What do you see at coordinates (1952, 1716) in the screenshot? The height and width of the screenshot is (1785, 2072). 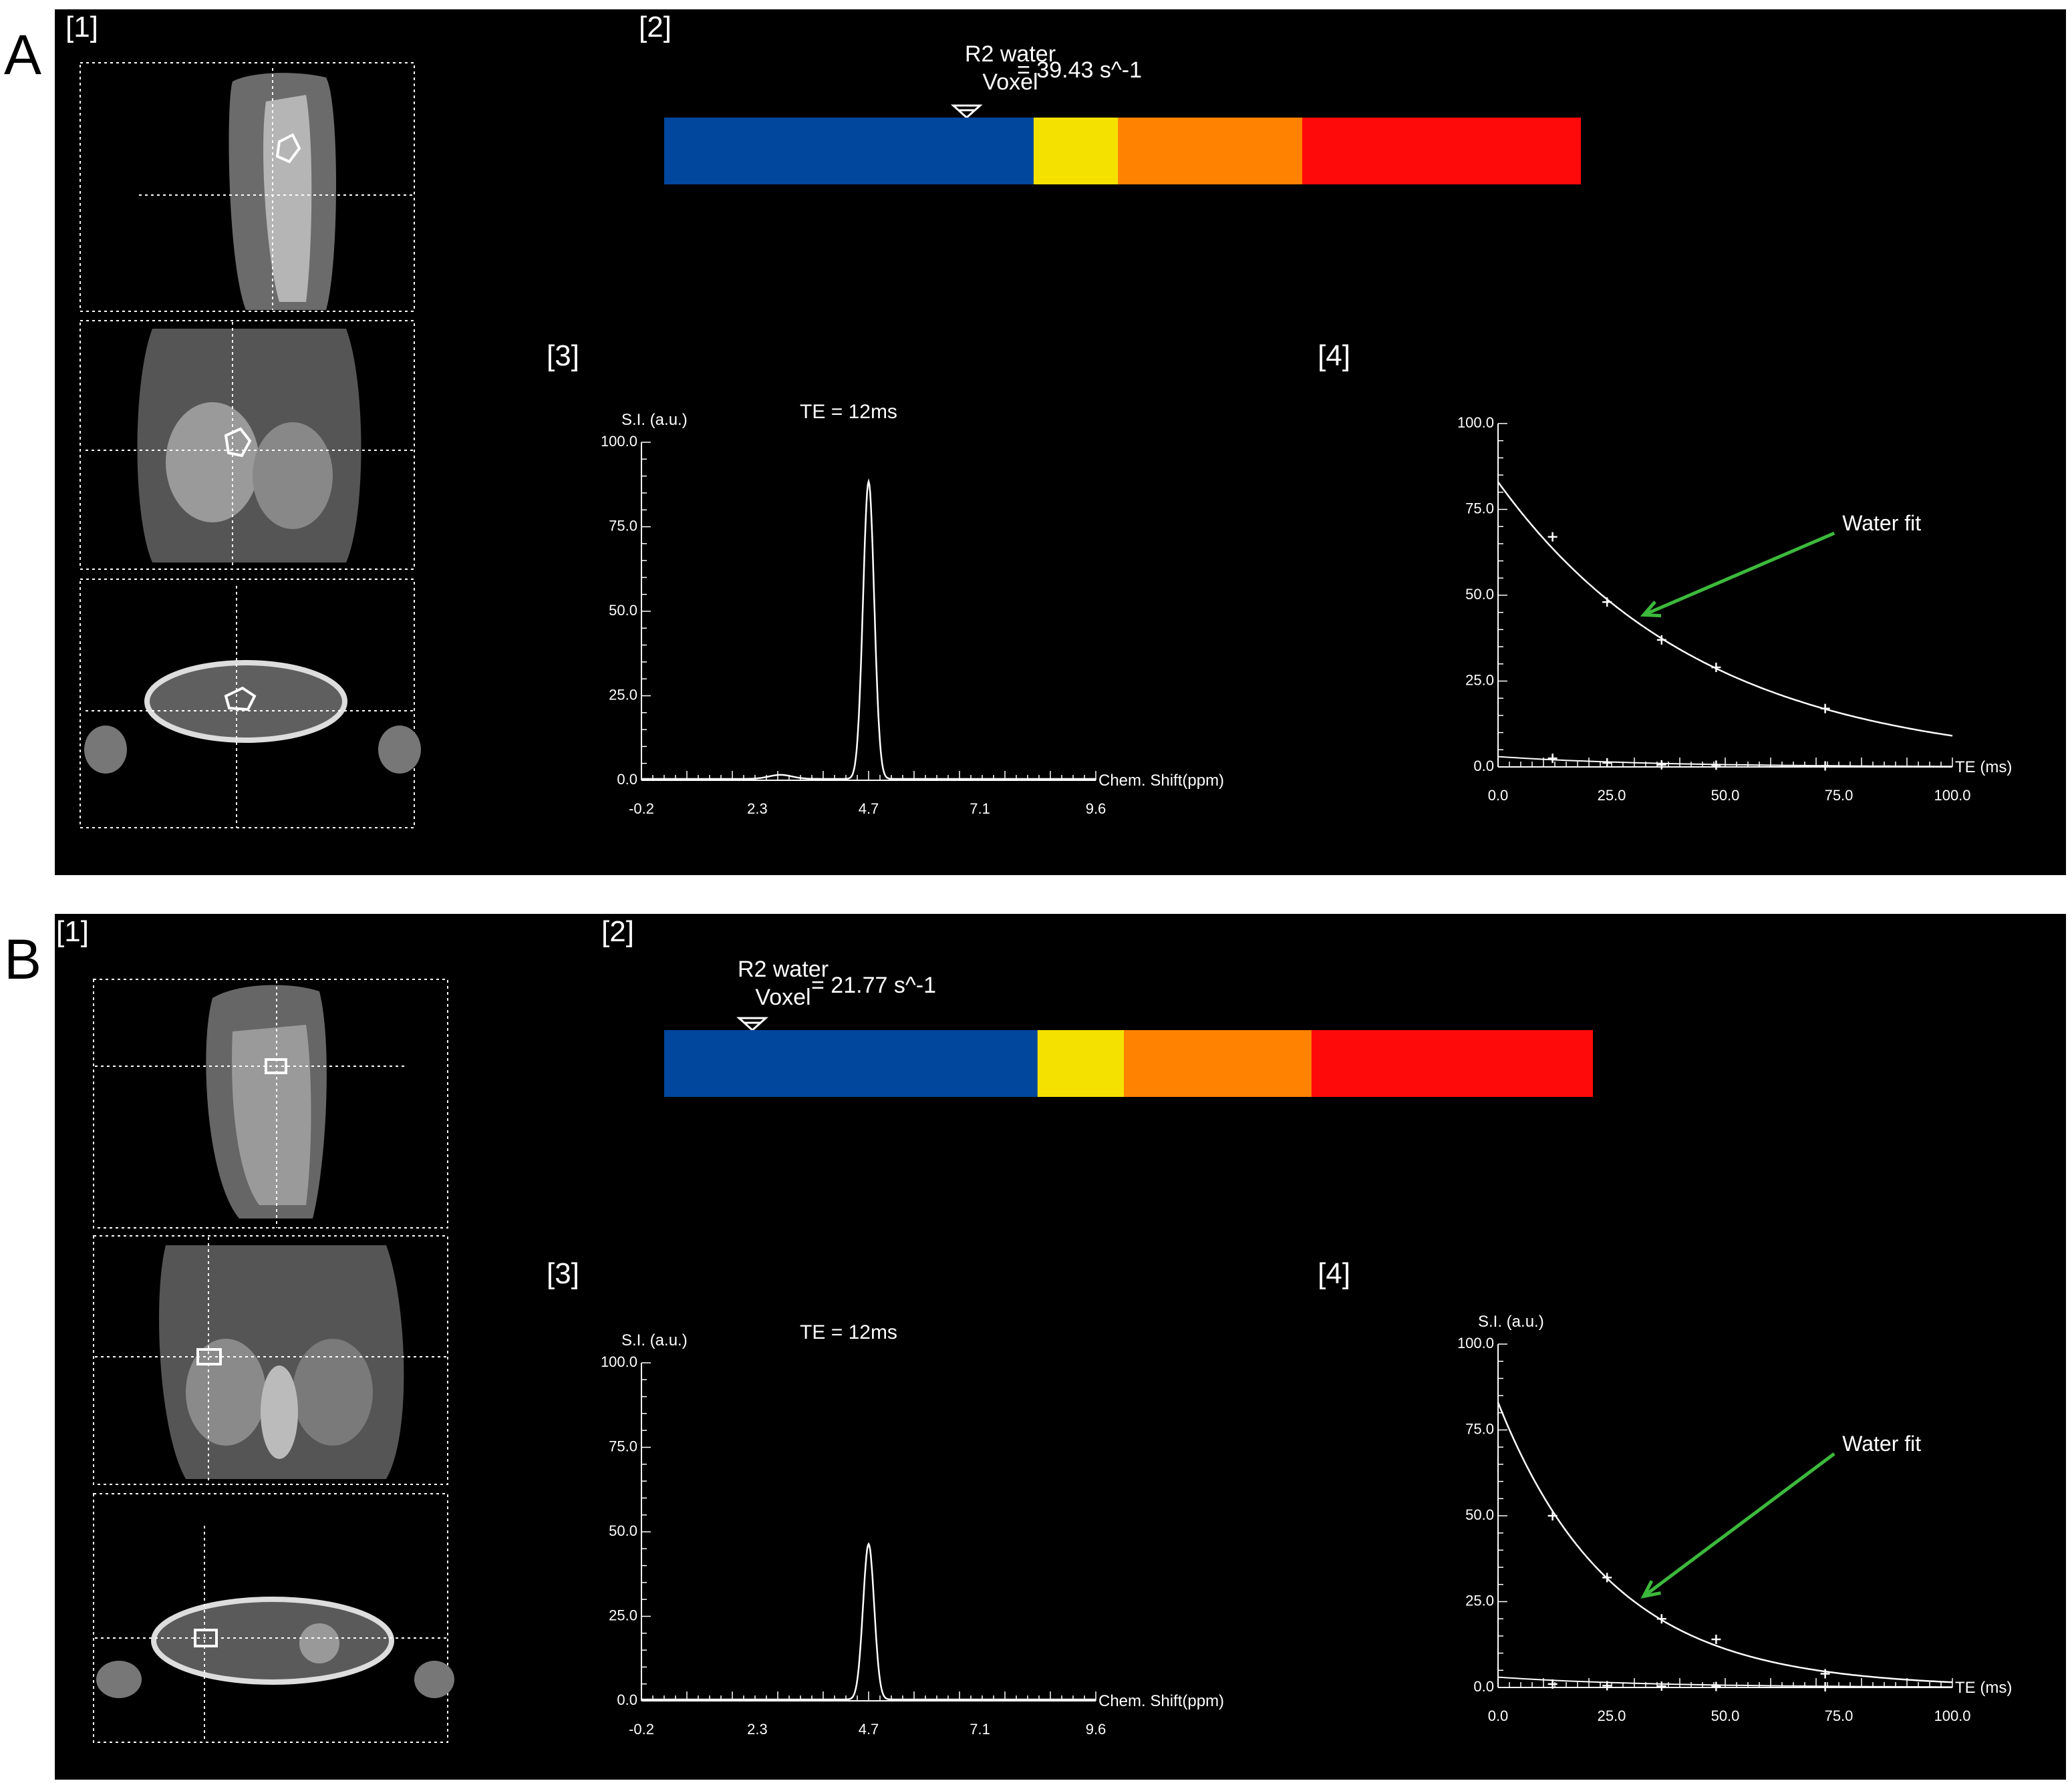 I see `x-tick-label: 100.0` at bounding box center [1952, 1716].